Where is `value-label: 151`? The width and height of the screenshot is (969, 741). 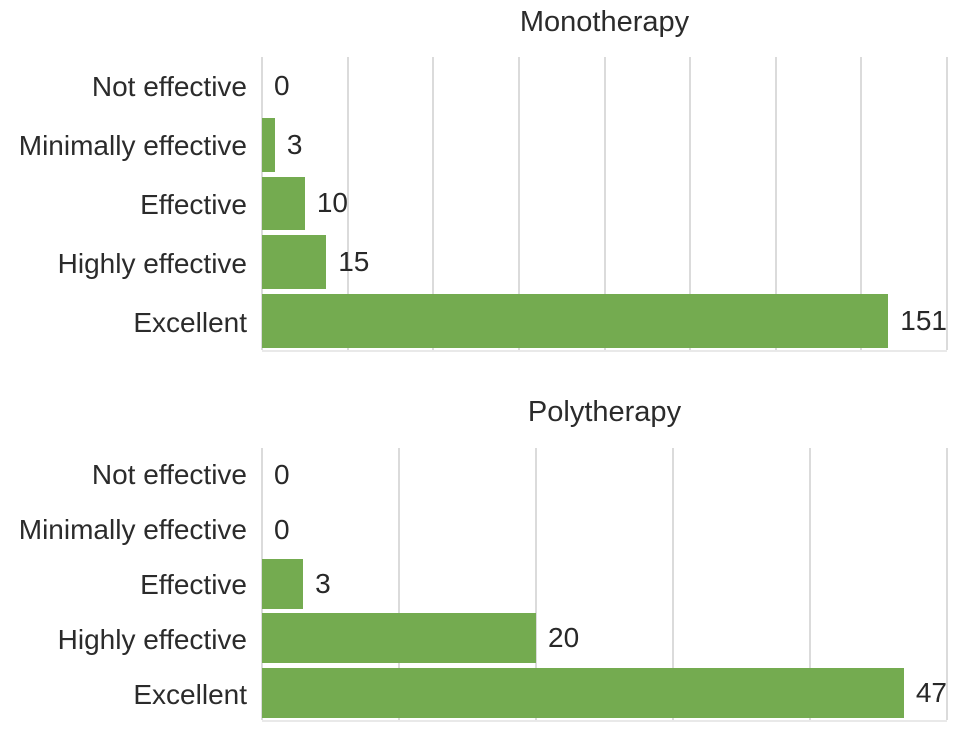
value-label: 151 is located at coordinates (923, 320).